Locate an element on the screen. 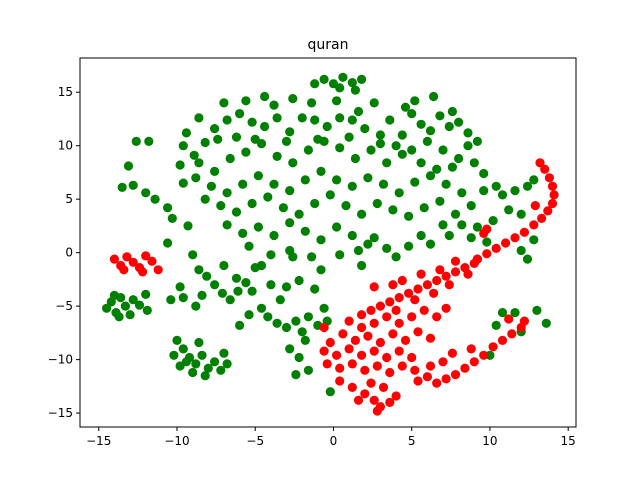 This screenshot has height=480, width=640. y-tick-label: 0 is located at coordinates (69, 253).